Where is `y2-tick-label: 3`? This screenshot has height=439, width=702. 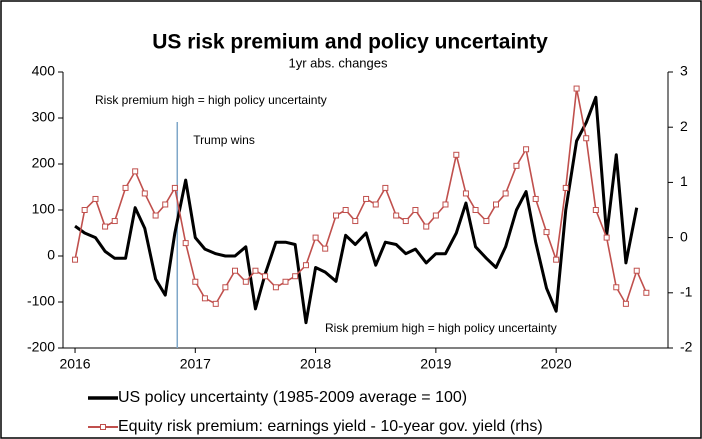 y2-tick-label: 3 is located at coordinates (684, 71).